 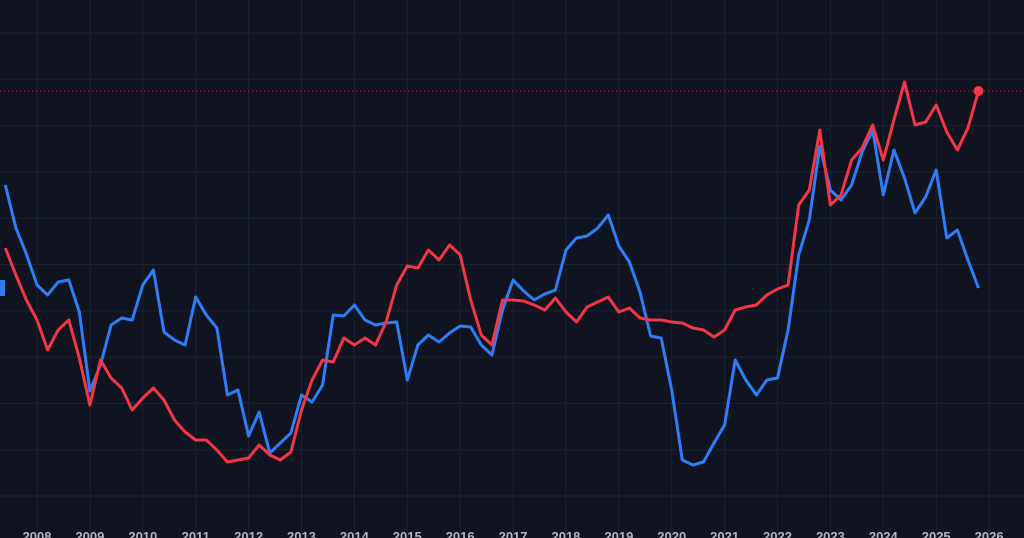 What do you see at coordinates (936, 533) in the screenshot?
I see `x-tick-label: 2025` at bounding box center [936, 533].